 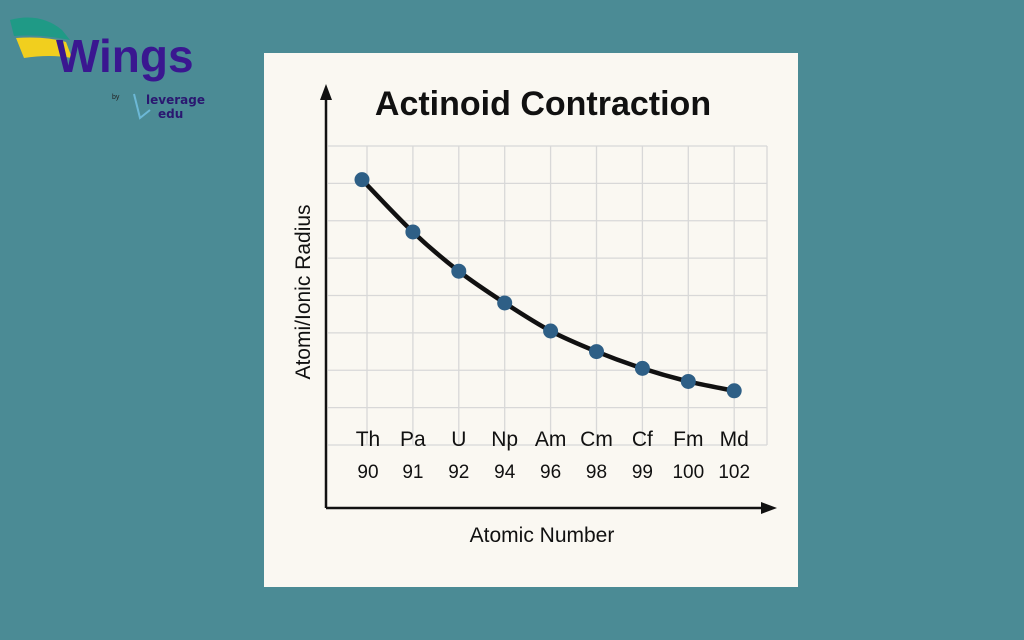 I want to click on logo-partner-line2: edu, so click(x=170, y=114).